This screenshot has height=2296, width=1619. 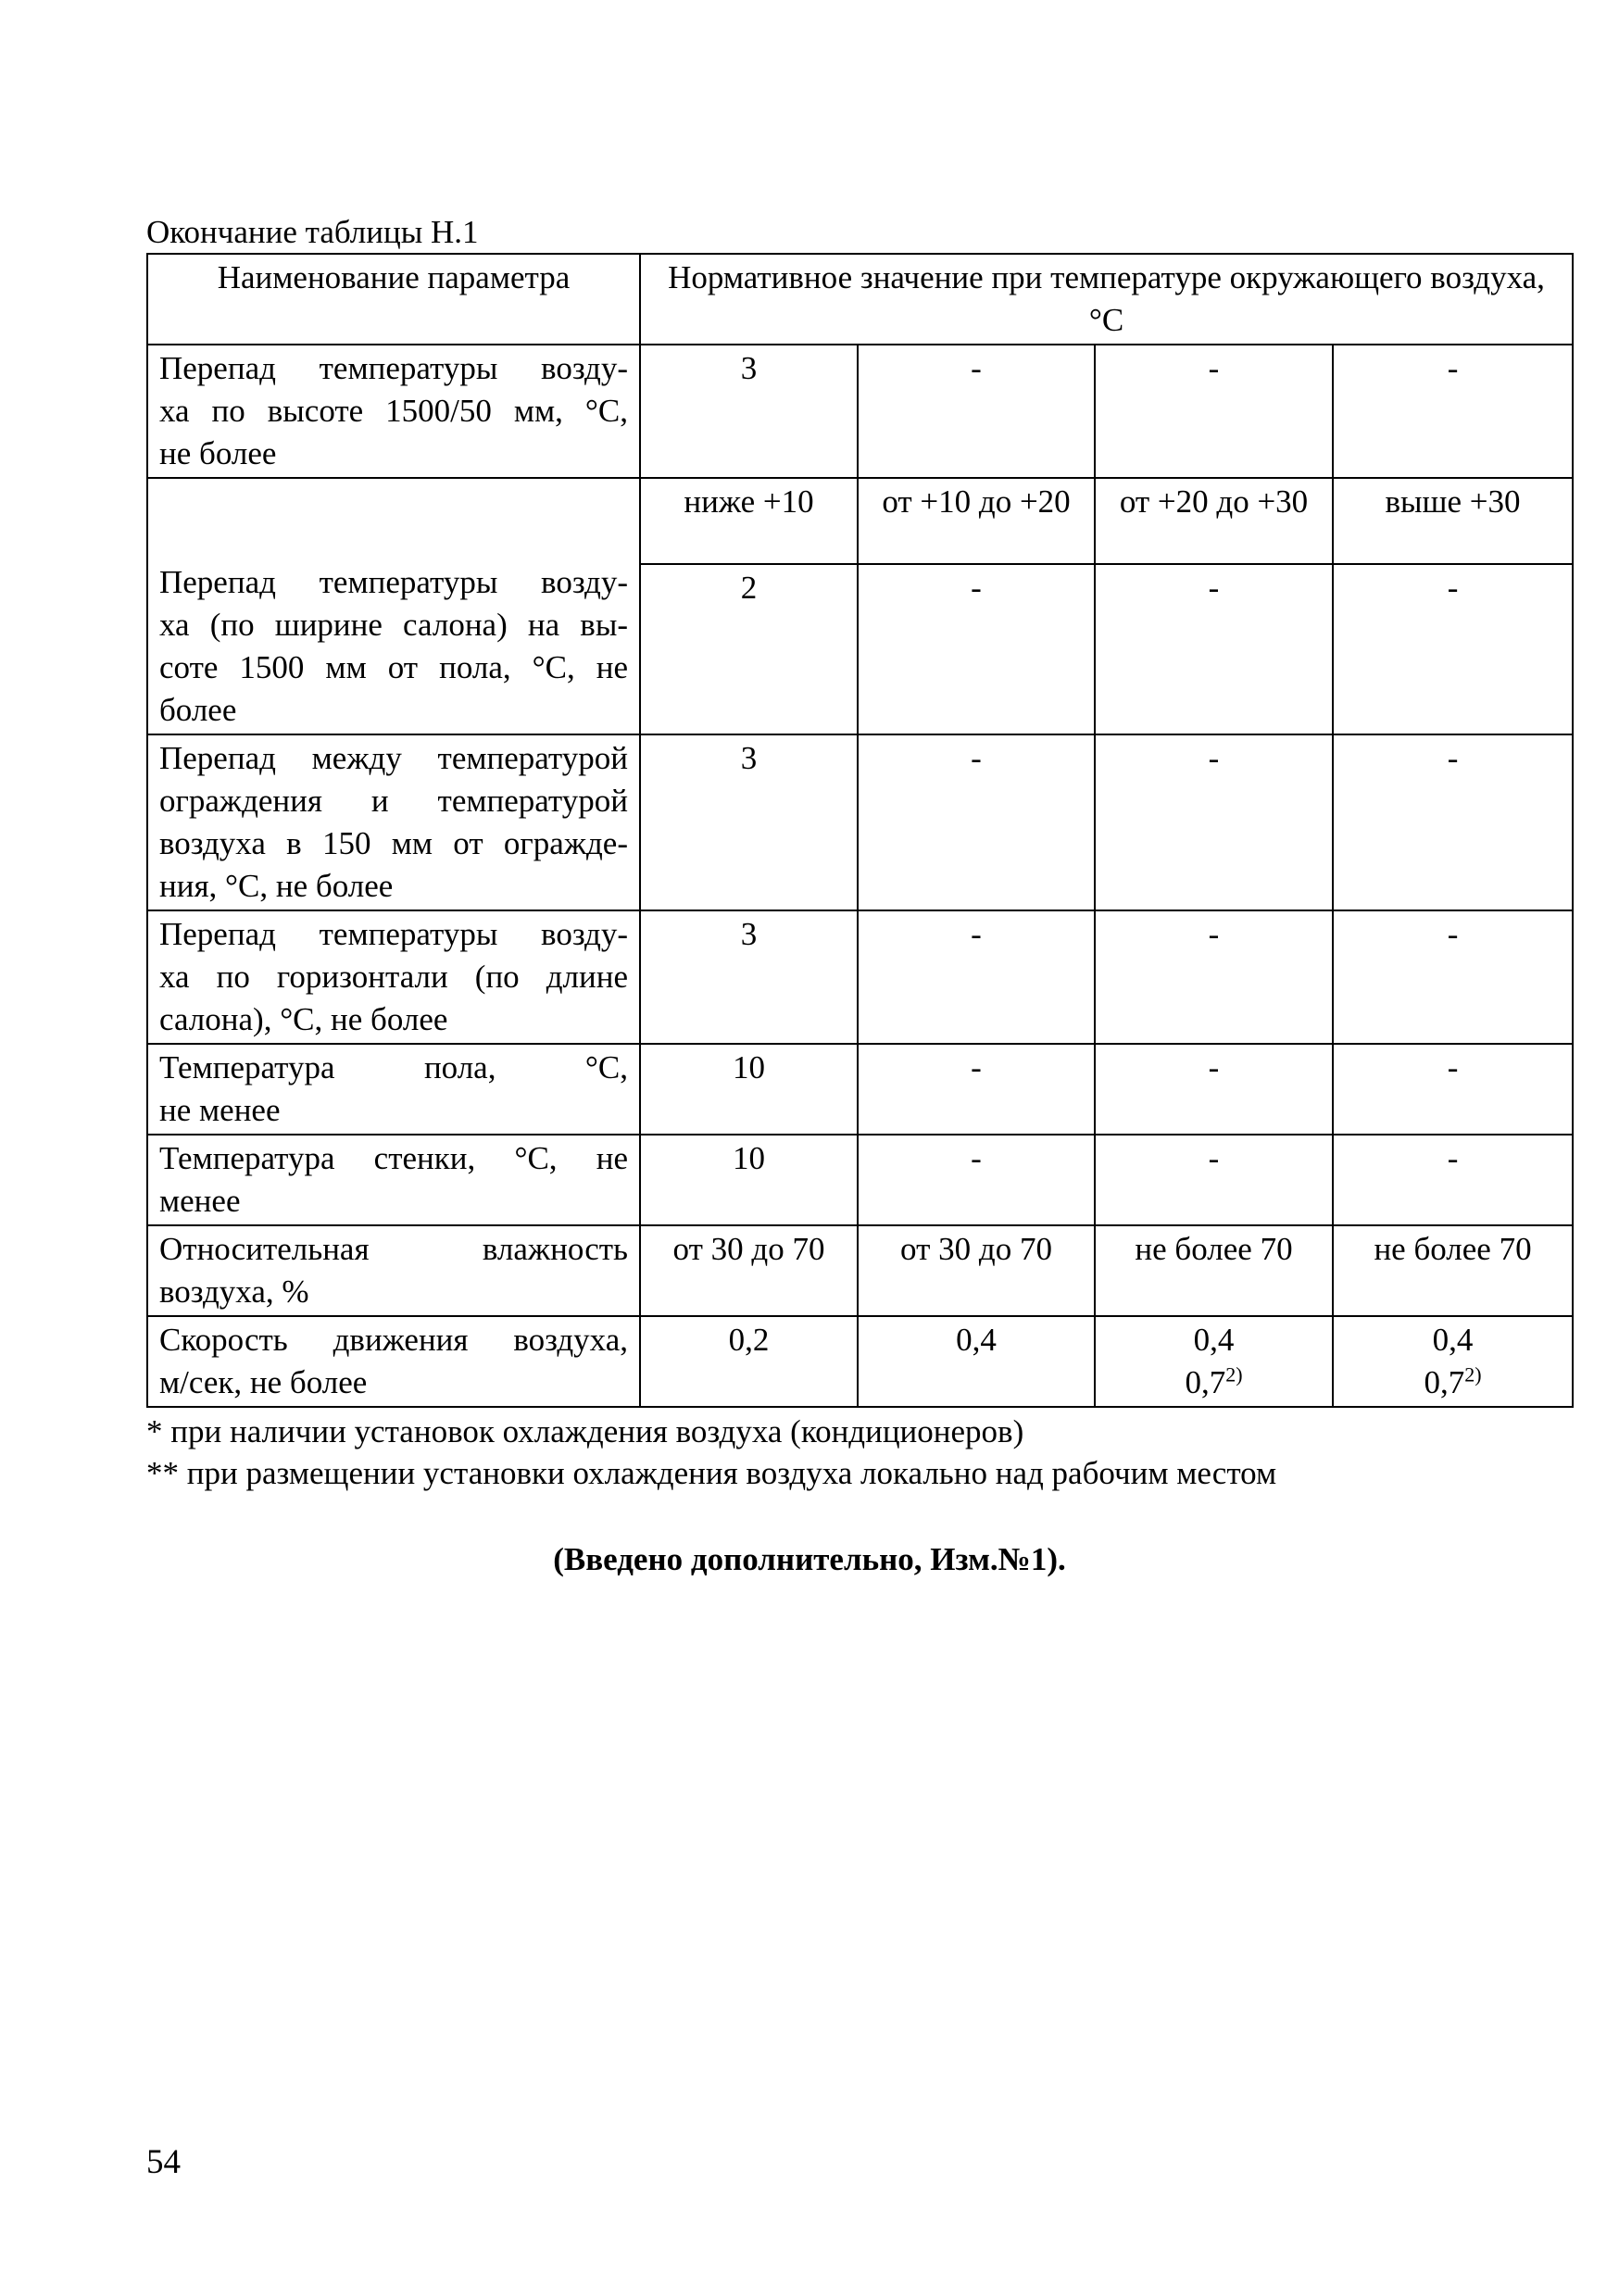 What do you see at coordinates (303, 1019) in the screenshot?
I see `row-name-line: салона), °С, не более` at bounding box center [303, 1019].